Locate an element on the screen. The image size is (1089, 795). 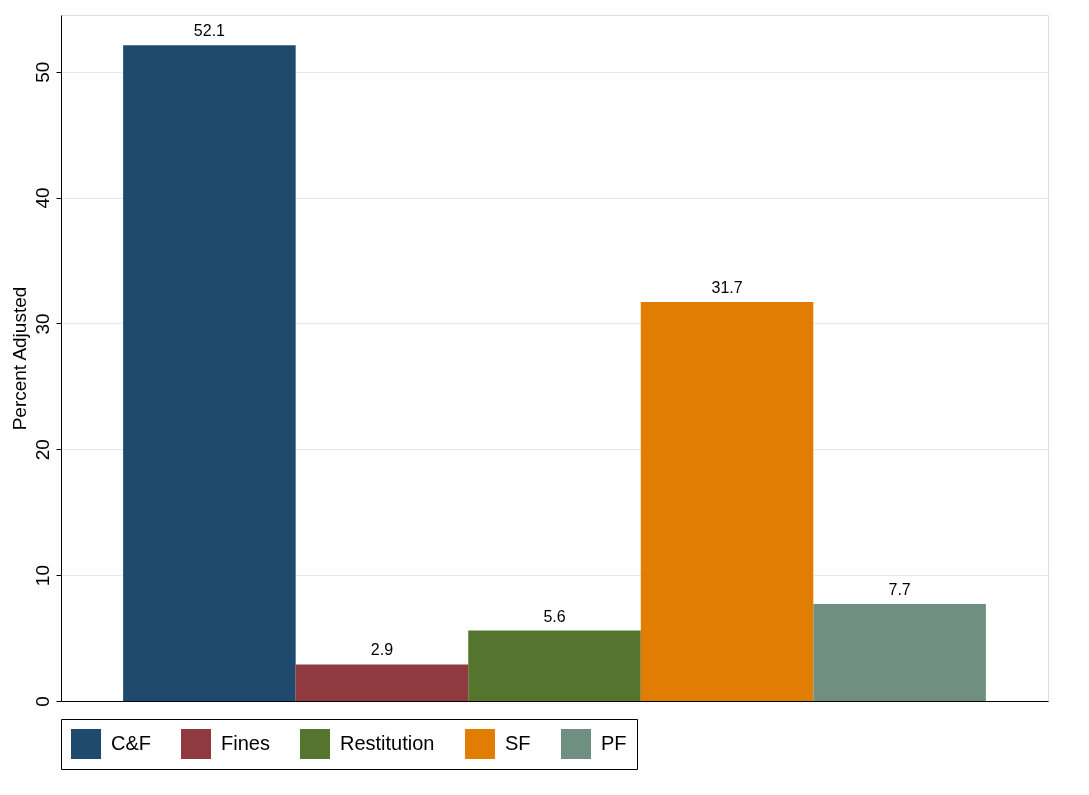
y-tick-label: 30 is located at coordinates (42, 324).